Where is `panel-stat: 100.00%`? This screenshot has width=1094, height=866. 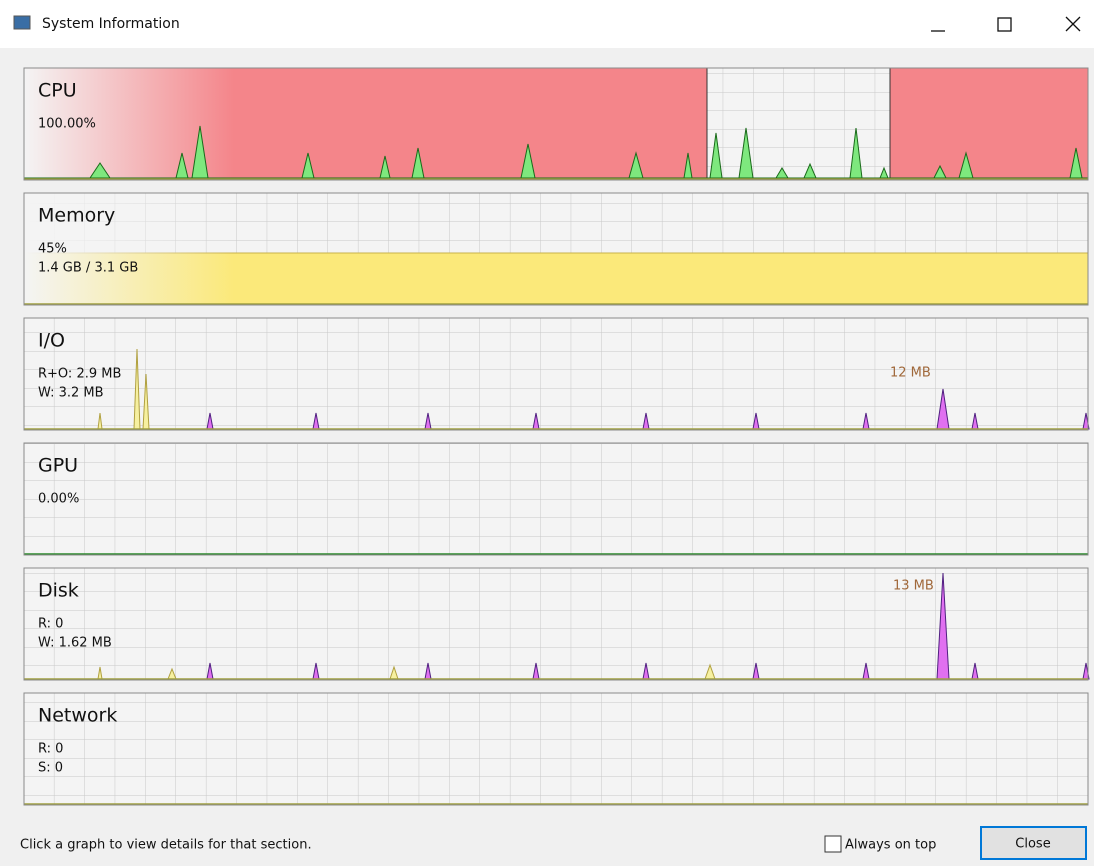 panel-stat: 100.00% is located at coordinates (67, 124).